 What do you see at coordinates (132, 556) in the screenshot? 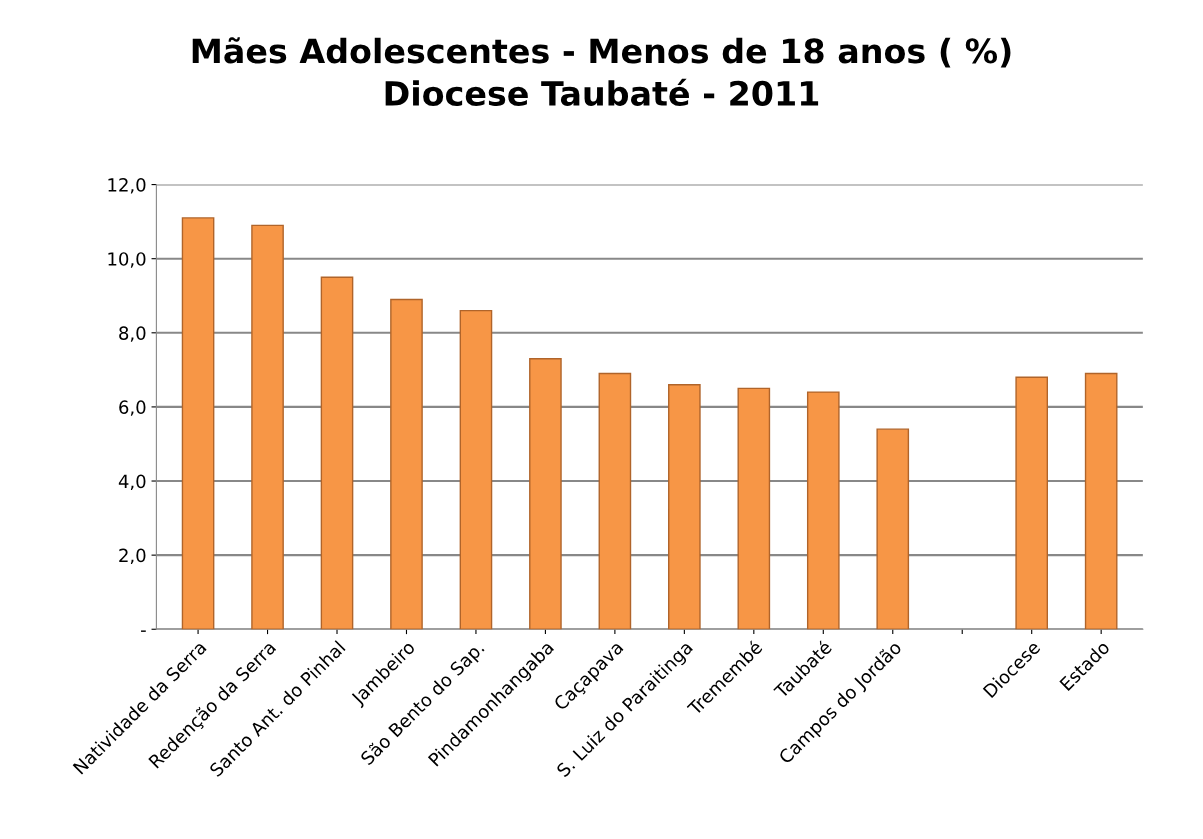
I see `y-tick-label: 2,0` at bounding box center [132, 556].